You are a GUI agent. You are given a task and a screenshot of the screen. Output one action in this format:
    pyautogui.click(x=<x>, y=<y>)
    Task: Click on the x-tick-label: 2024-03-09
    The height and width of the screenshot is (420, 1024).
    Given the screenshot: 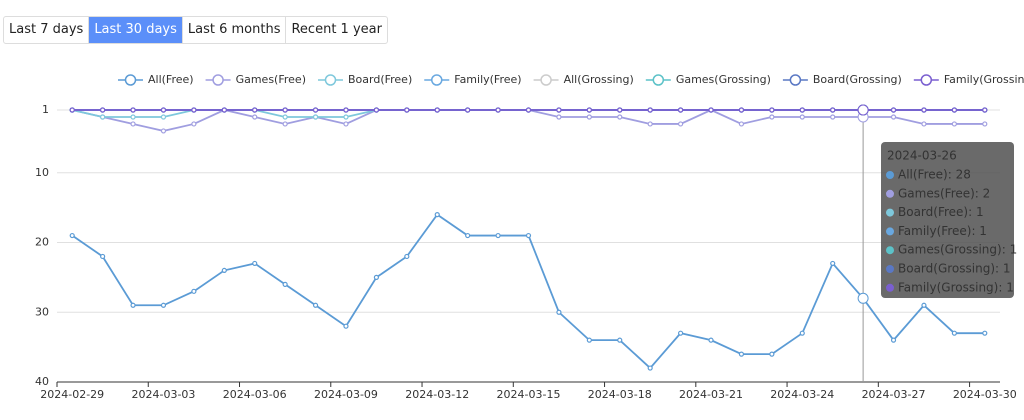 What is the action you would take?
    pyautogui.click(x=346, y=394)
    